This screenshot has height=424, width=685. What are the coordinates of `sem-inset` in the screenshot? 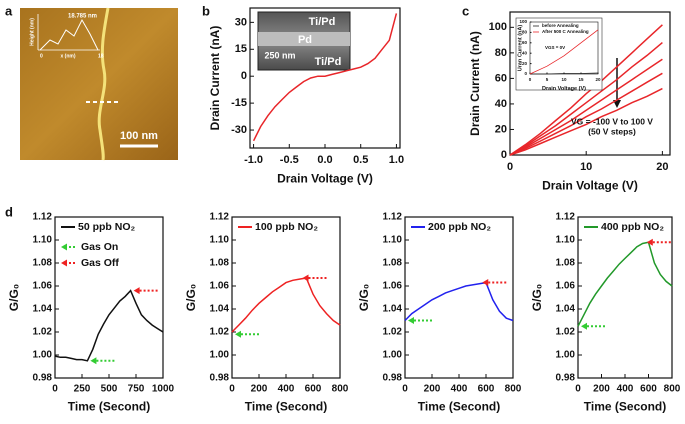 It's located at (304, 41).